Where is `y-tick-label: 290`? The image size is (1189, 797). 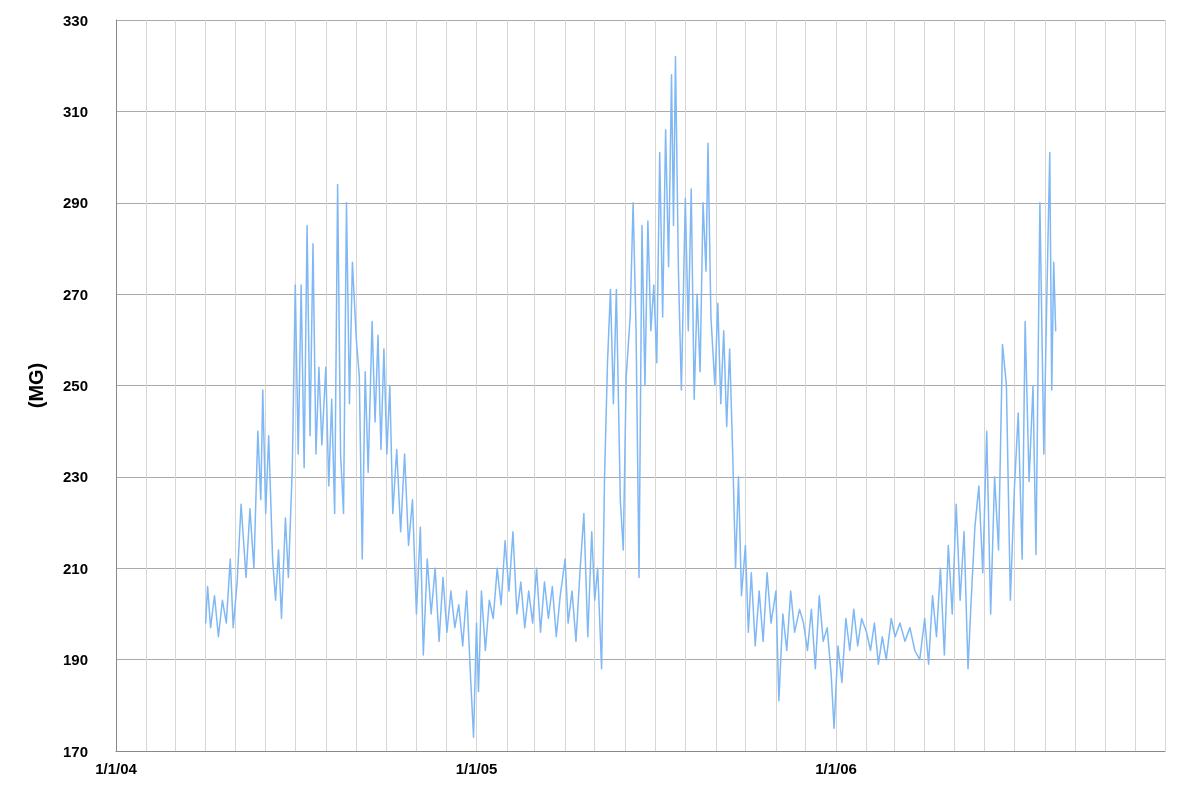 y-tick-label: 290 is located at coordinates (75, 203).